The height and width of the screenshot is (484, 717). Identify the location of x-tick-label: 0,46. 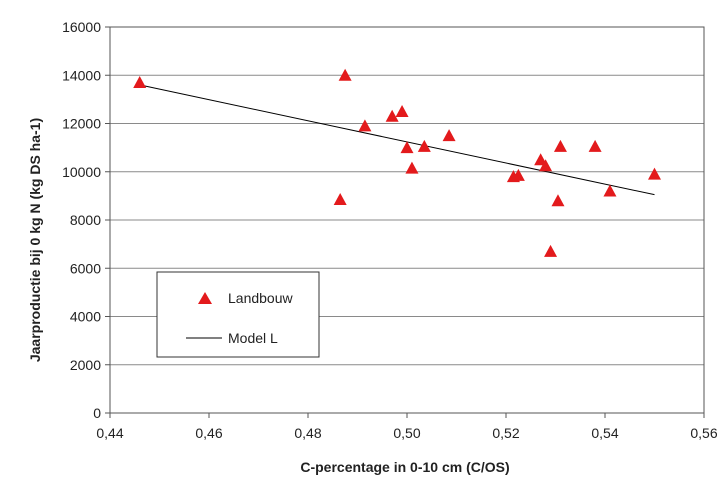
(208, 433).